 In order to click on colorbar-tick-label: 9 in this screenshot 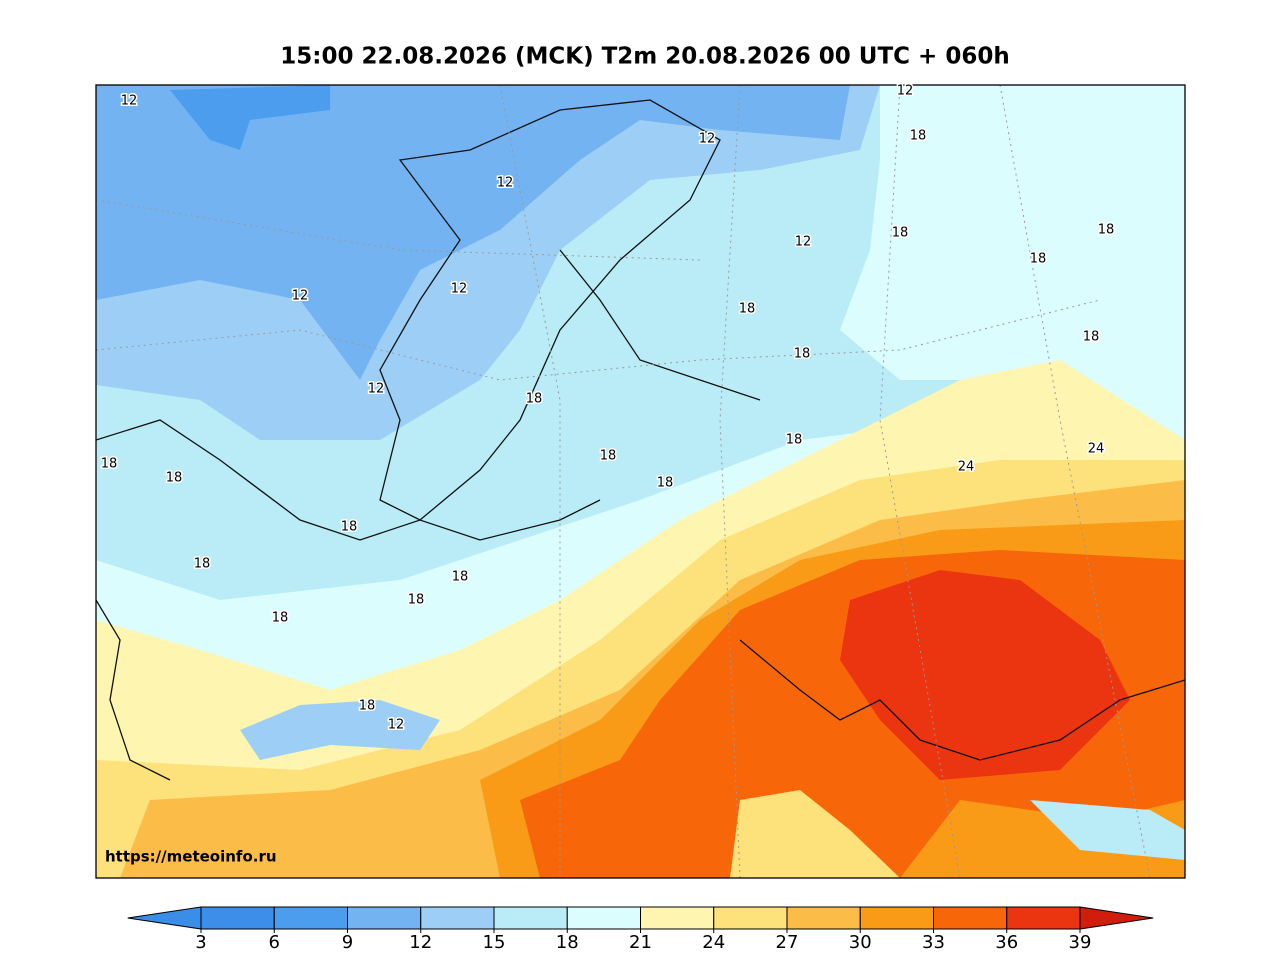, I will do `click(347, 942)`.